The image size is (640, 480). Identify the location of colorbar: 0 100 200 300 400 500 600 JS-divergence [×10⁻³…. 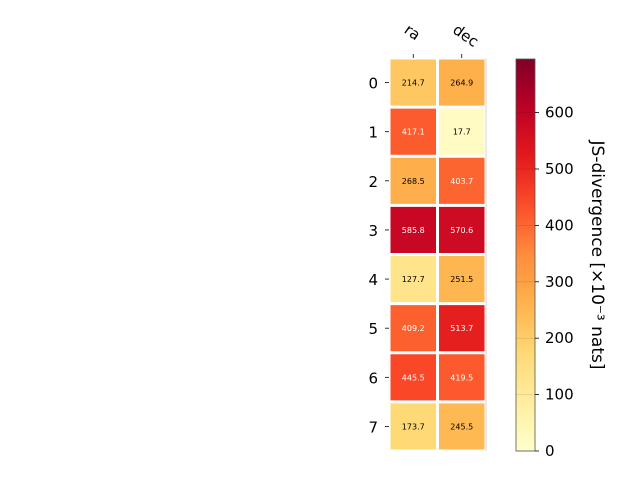
(561, 259).